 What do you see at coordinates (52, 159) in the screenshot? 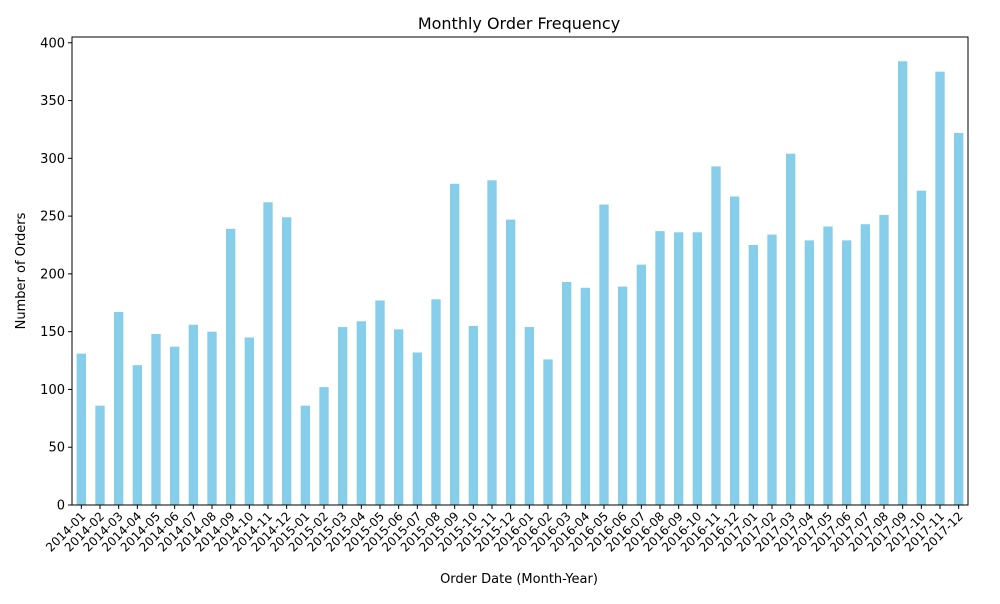
I see `y-tick-label: 300` at bounding box center [52, 159].